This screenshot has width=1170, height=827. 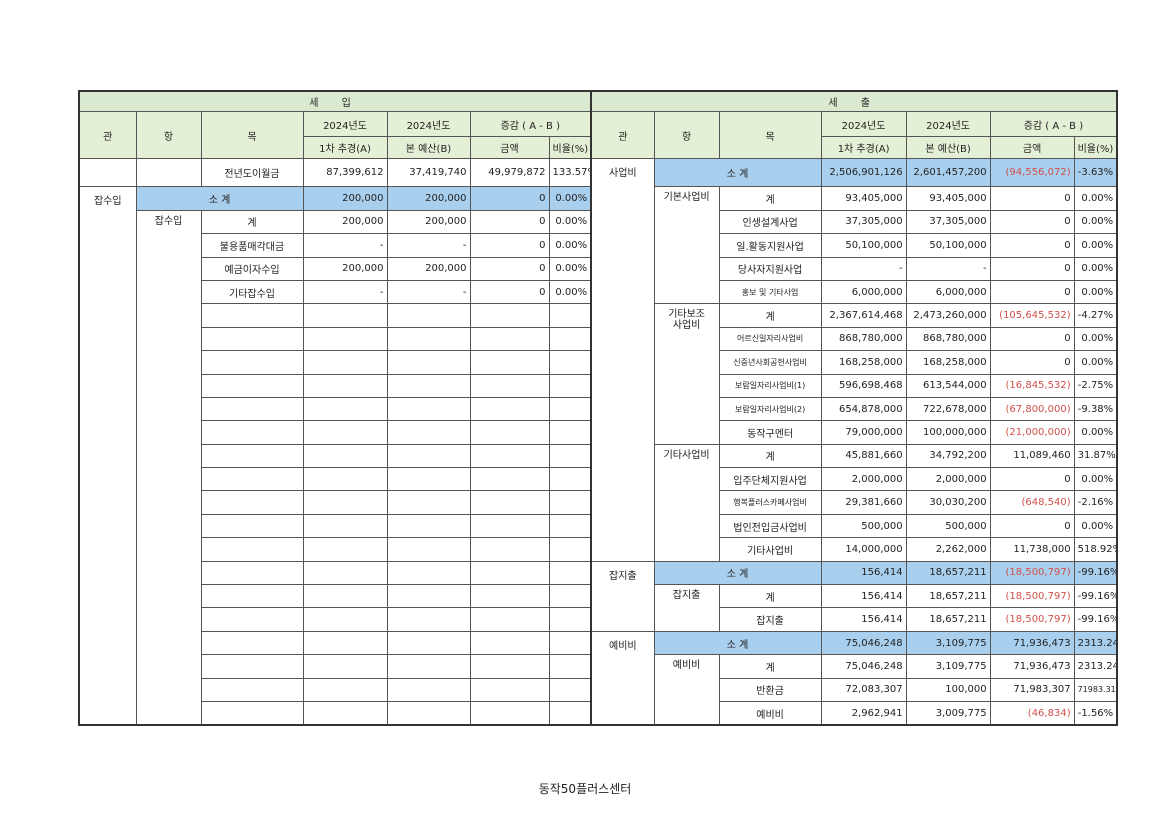 I want to click on hang-cell: 기타보조 사업비, so click(x=686, y=374).